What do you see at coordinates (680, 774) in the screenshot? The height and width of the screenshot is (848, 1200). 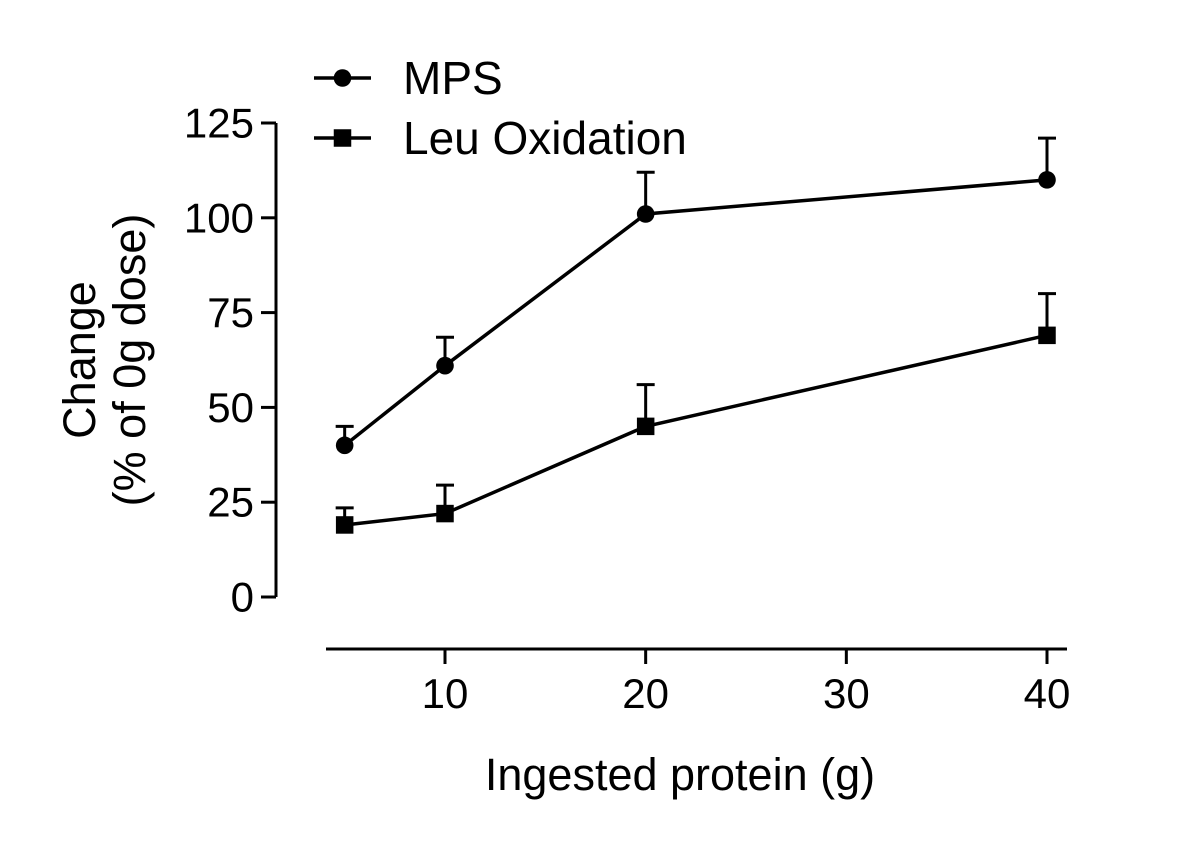 I see `x-axis-title: Ingested protein (g)` at bounding box center [680, 774].